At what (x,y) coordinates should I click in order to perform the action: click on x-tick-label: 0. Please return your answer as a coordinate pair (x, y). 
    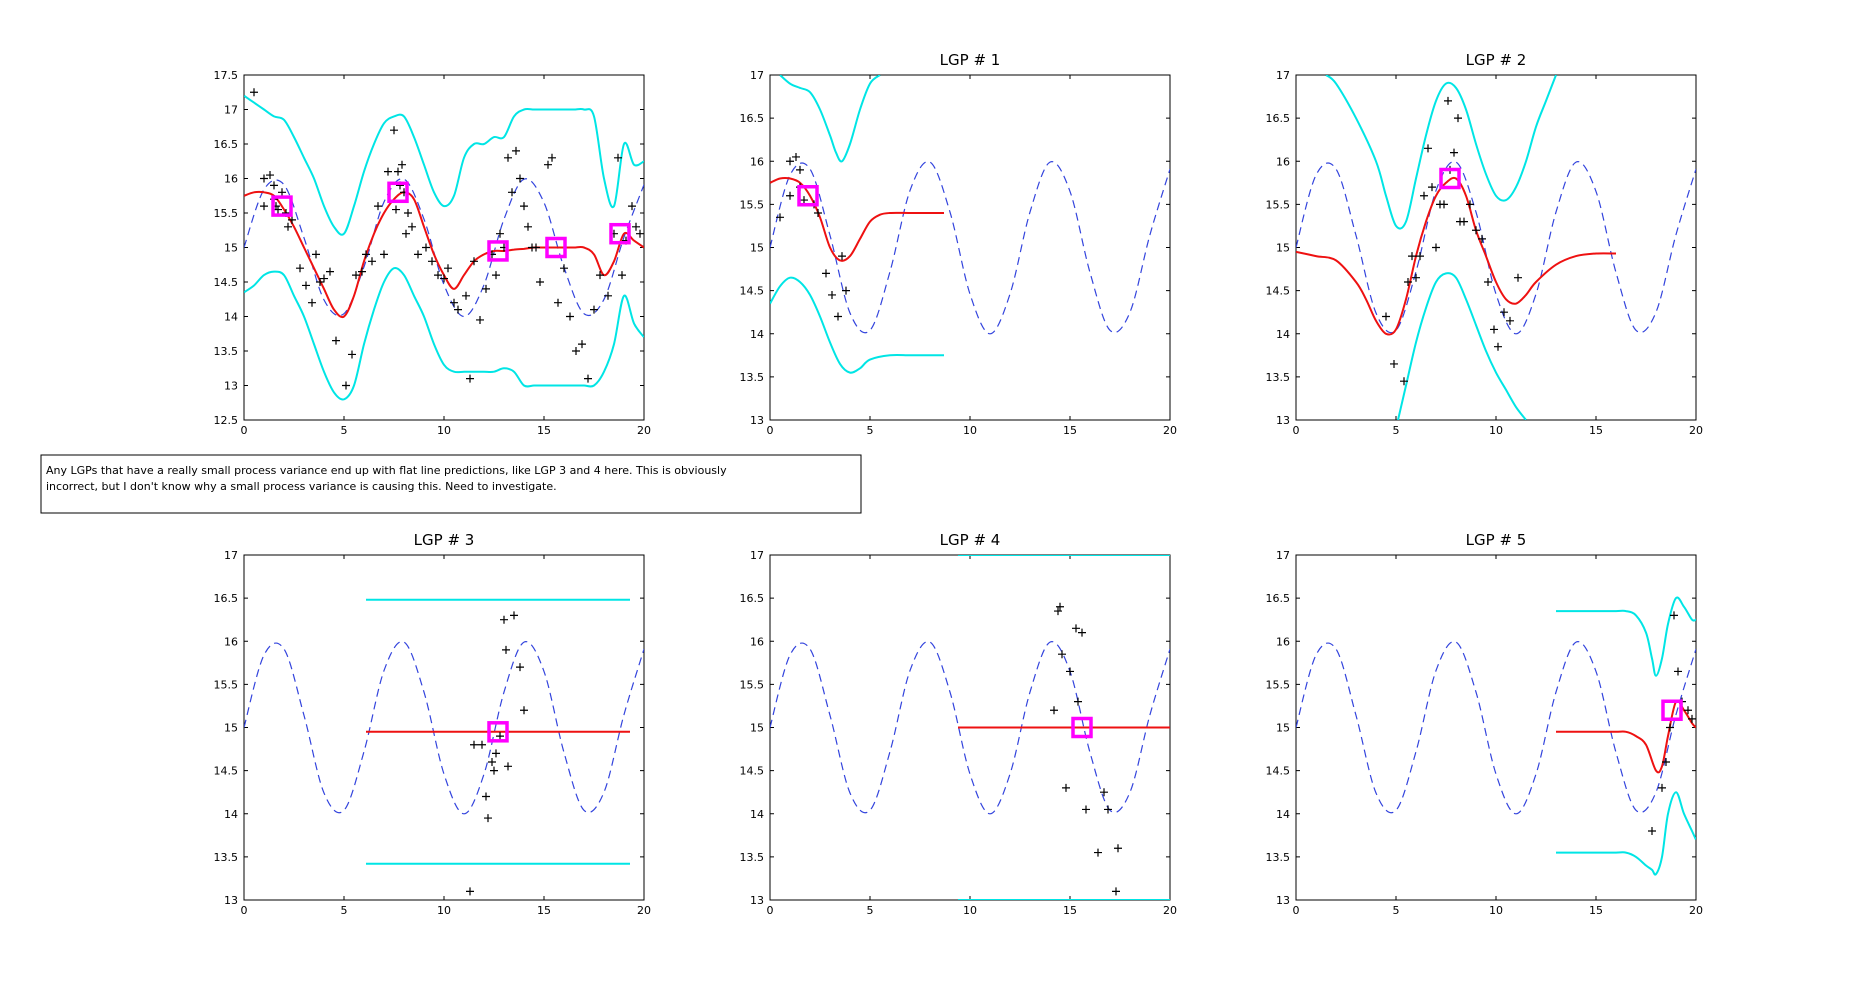
    Looking at the image, I should click on (1296, 910).